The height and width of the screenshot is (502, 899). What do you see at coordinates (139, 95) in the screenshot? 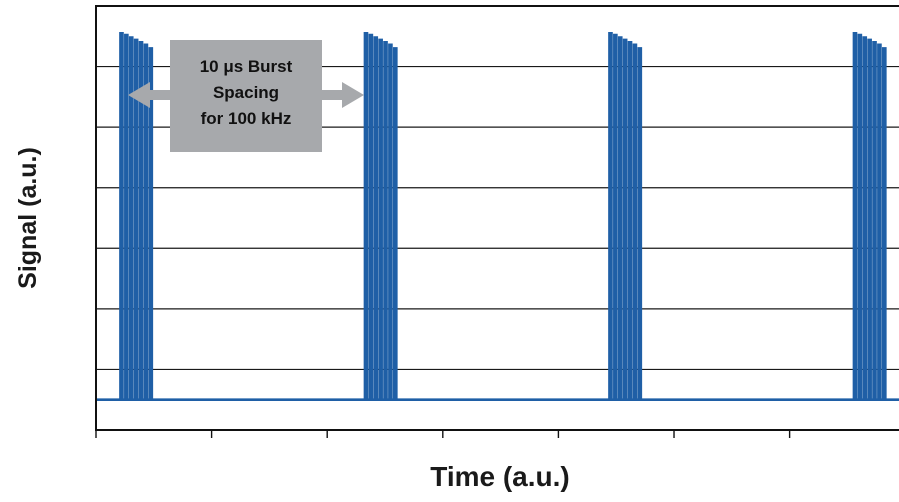
I see `arrow-head-left` at bounding box center [139, 95].